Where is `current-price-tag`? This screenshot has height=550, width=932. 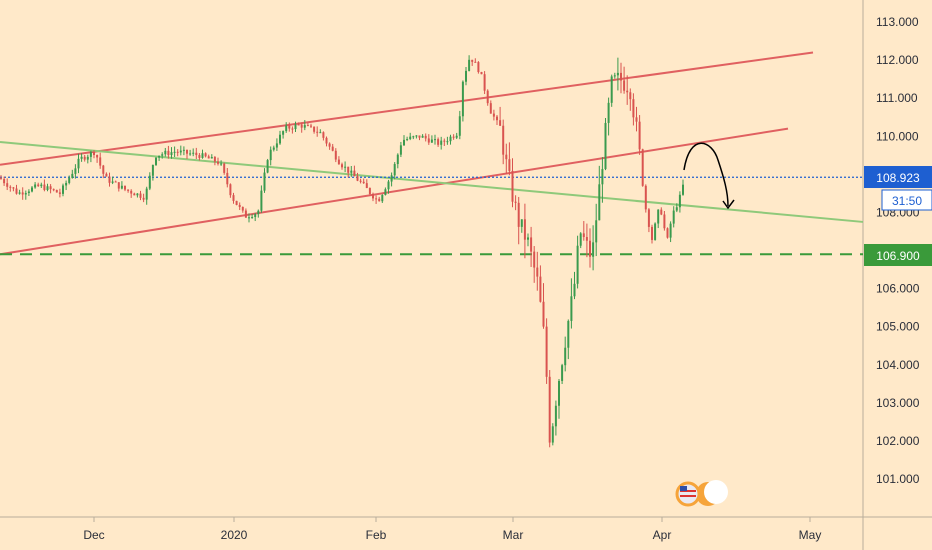 current-price-tag is located at coordinates (898, 177).